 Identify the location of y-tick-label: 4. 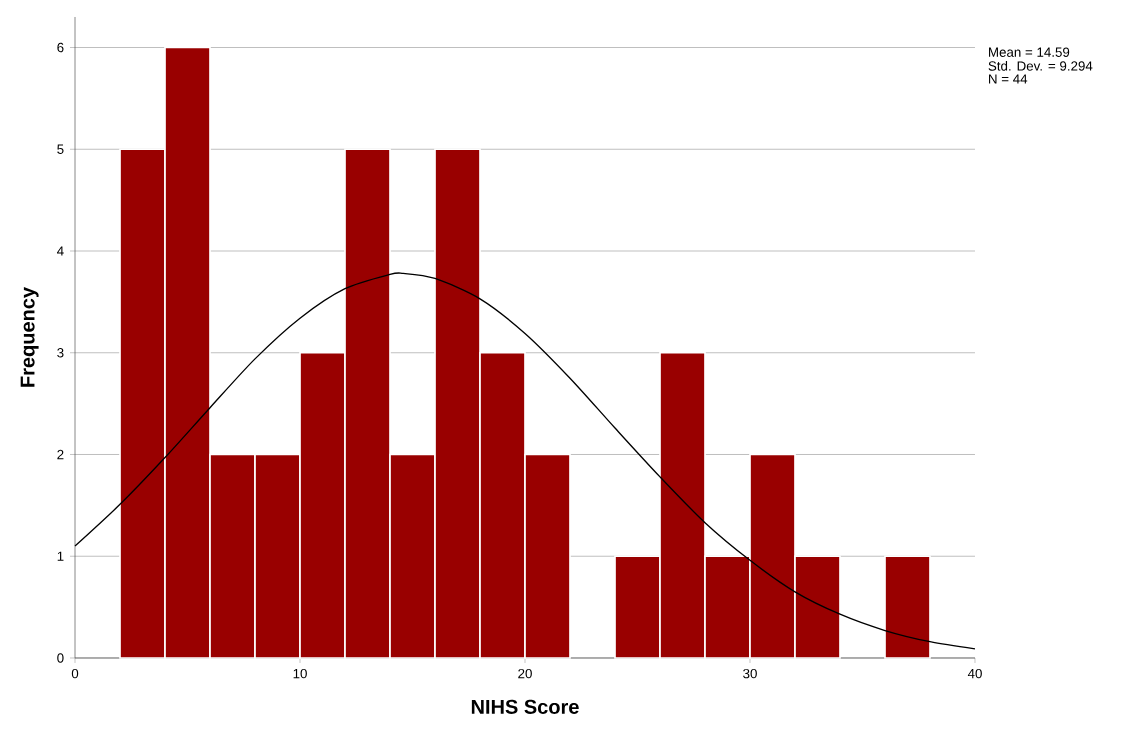
(60, 251).